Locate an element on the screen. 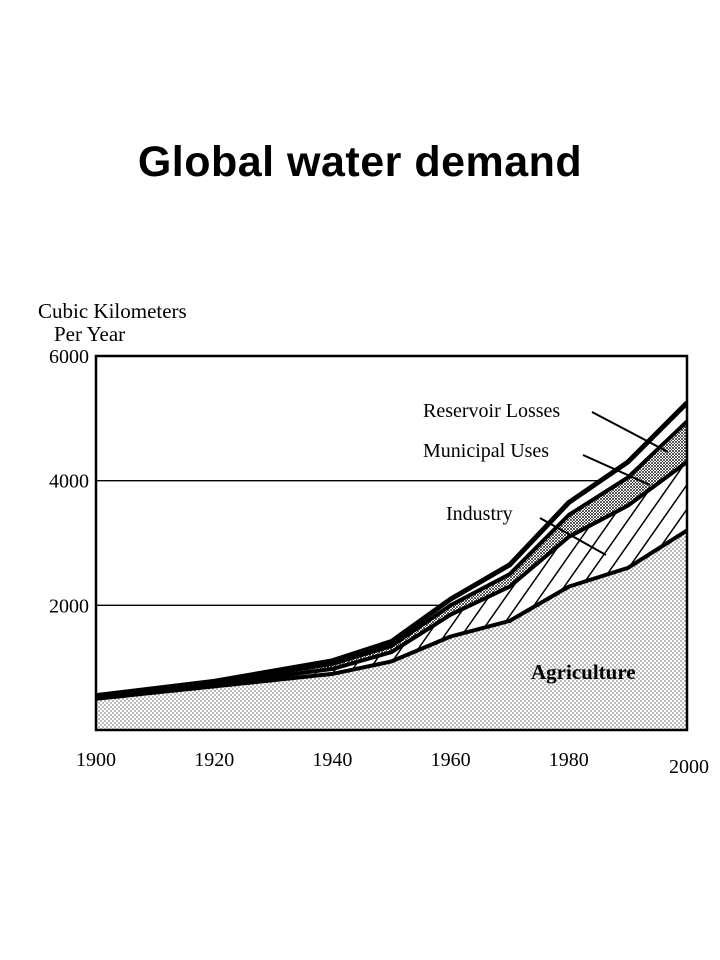 This screenshot has height=960, width=720. x-tick-label: 1980 is located at coordinates (569, 760).